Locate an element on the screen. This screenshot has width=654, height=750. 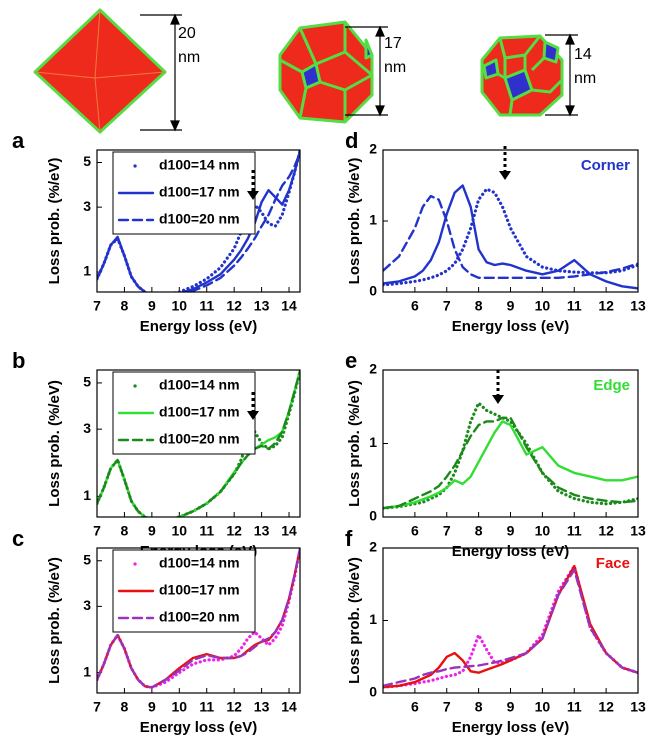
x-tick-label: 14 is located at coordinates (289, 531).